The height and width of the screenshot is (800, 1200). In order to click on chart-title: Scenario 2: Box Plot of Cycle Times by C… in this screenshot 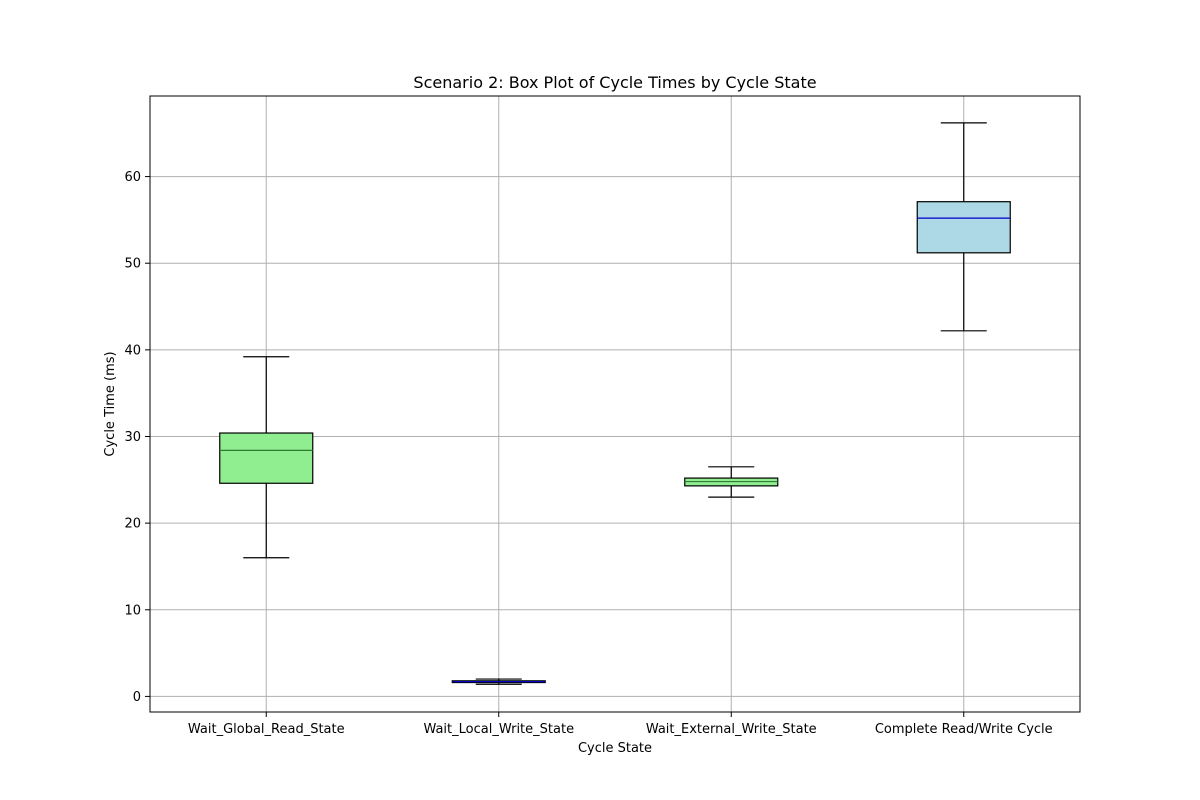, I will do `click(614, 82)`.